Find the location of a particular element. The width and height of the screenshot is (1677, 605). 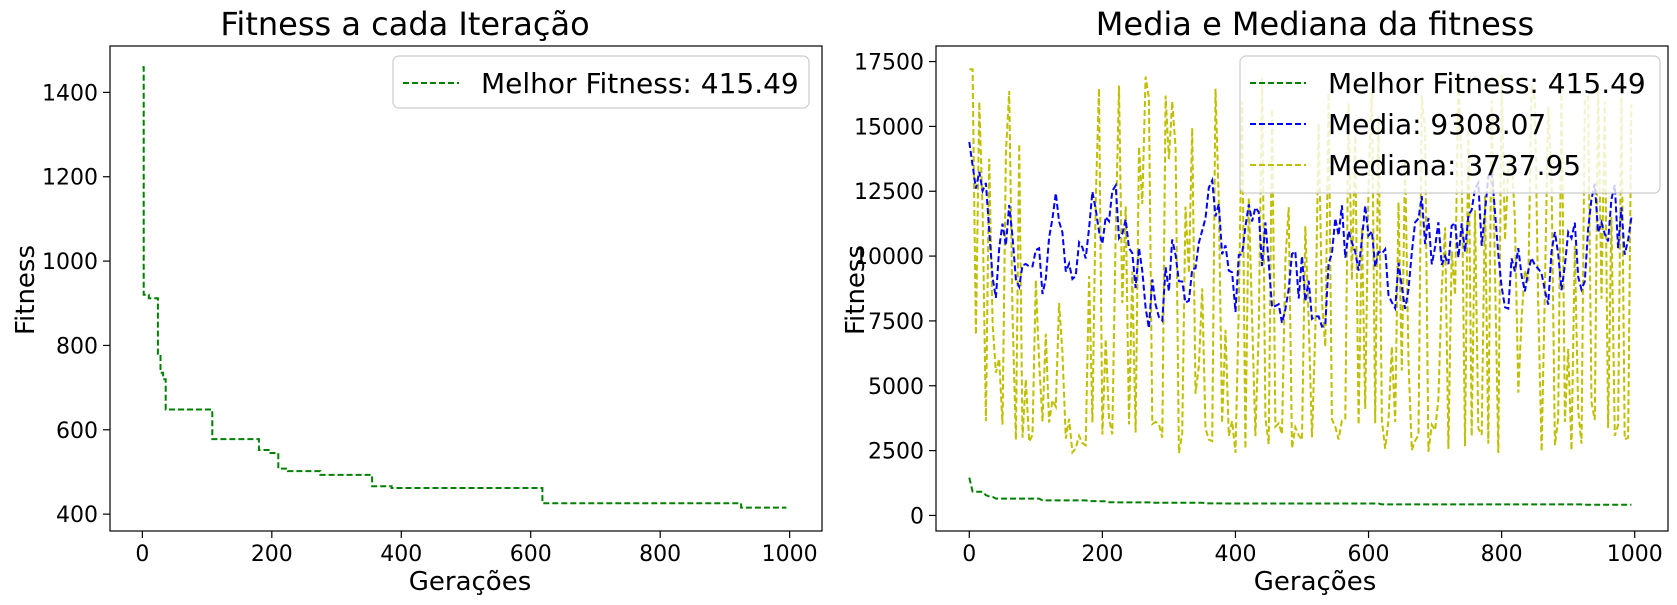

y-tick-label: 800 is located at coordinates (77, 346).